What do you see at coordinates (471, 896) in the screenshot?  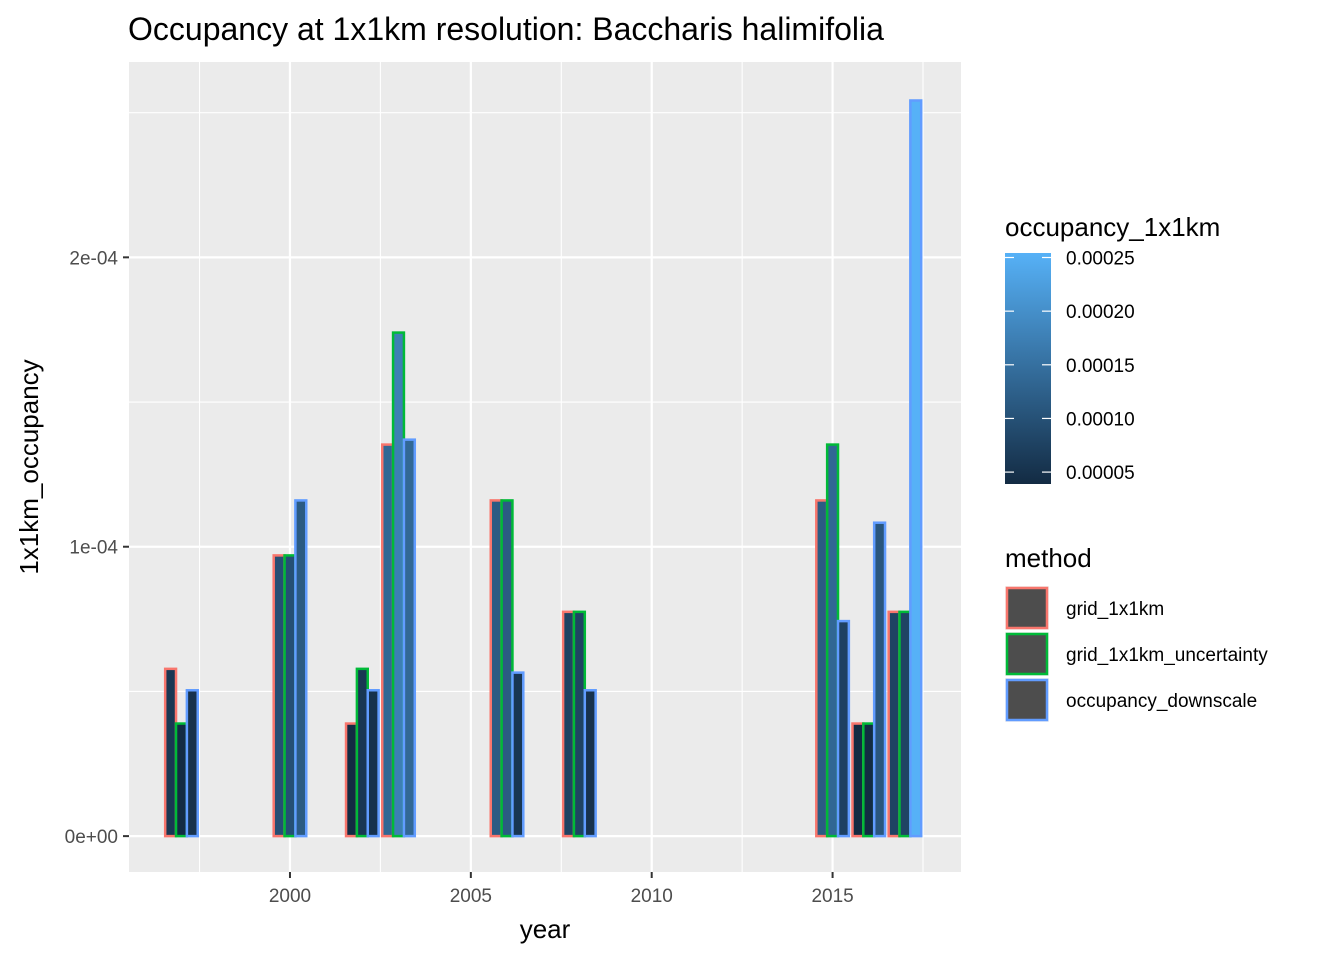 I see `x-tick-label: 2005` at bounding box center [471, 896].